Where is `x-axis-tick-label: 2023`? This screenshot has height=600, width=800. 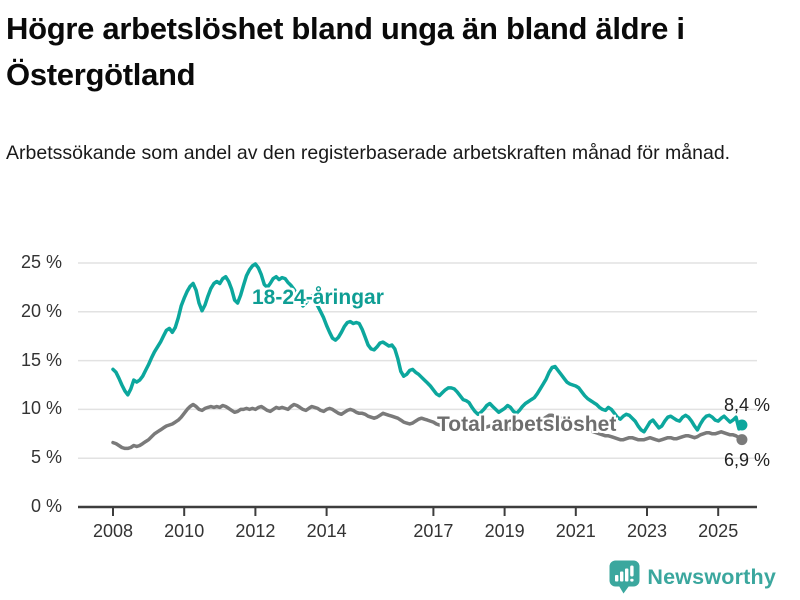
x-axis-tick-label: 2023 is located at coordinates (647, 531).